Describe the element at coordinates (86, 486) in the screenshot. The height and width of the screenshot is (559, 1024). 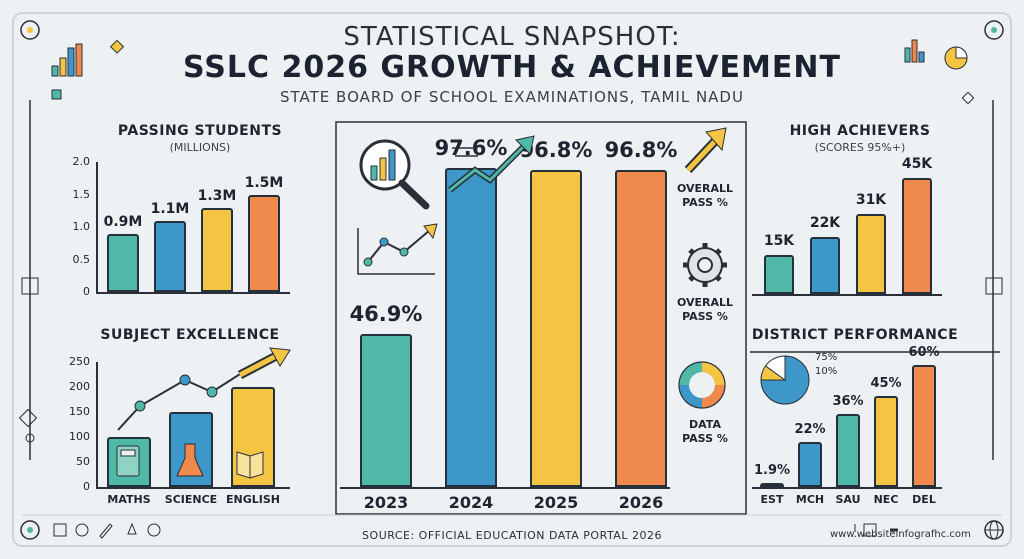
I see `subject-y-tick: 0` at that location.